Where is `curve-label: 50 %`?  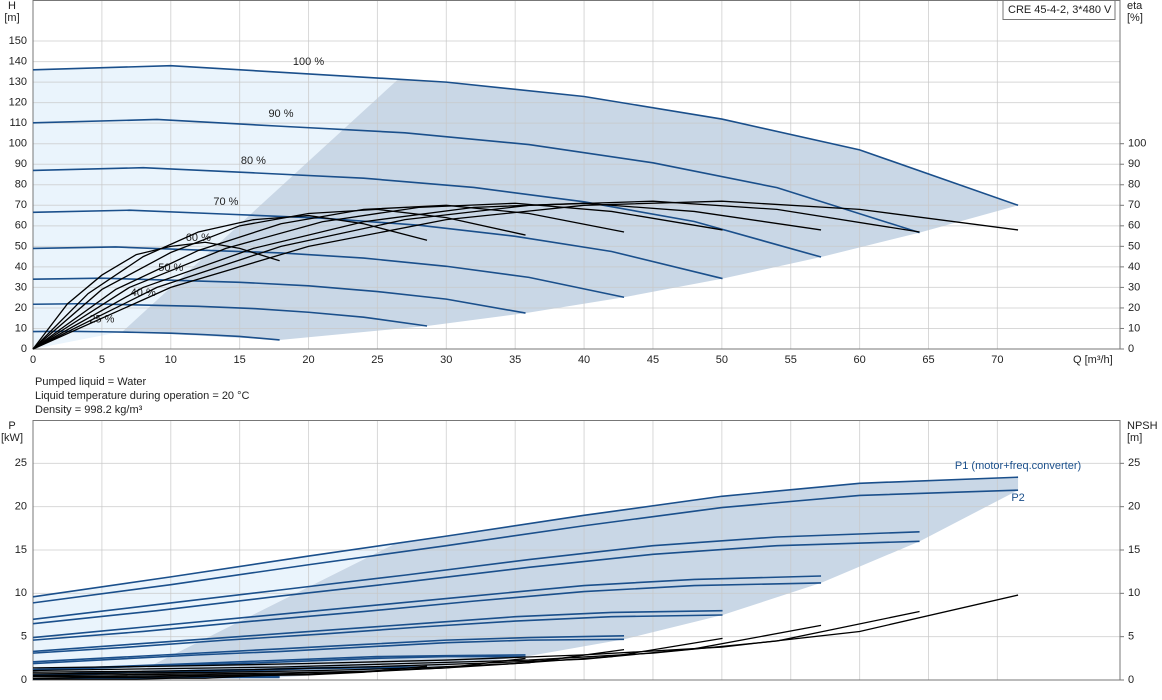 curve-label: 50 % is located at coordinates (170, 268).